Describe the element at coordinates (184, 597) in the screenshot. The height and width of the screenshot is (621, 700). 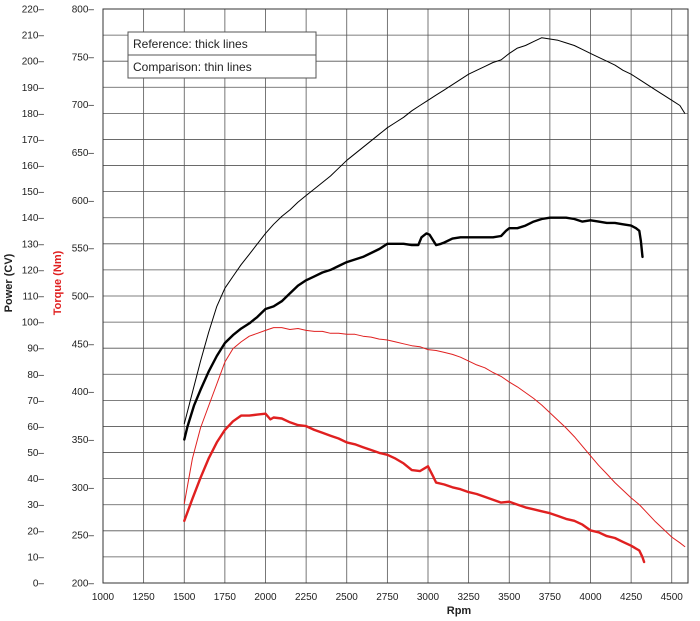
I see `x-tick-label: 1500` at that location.